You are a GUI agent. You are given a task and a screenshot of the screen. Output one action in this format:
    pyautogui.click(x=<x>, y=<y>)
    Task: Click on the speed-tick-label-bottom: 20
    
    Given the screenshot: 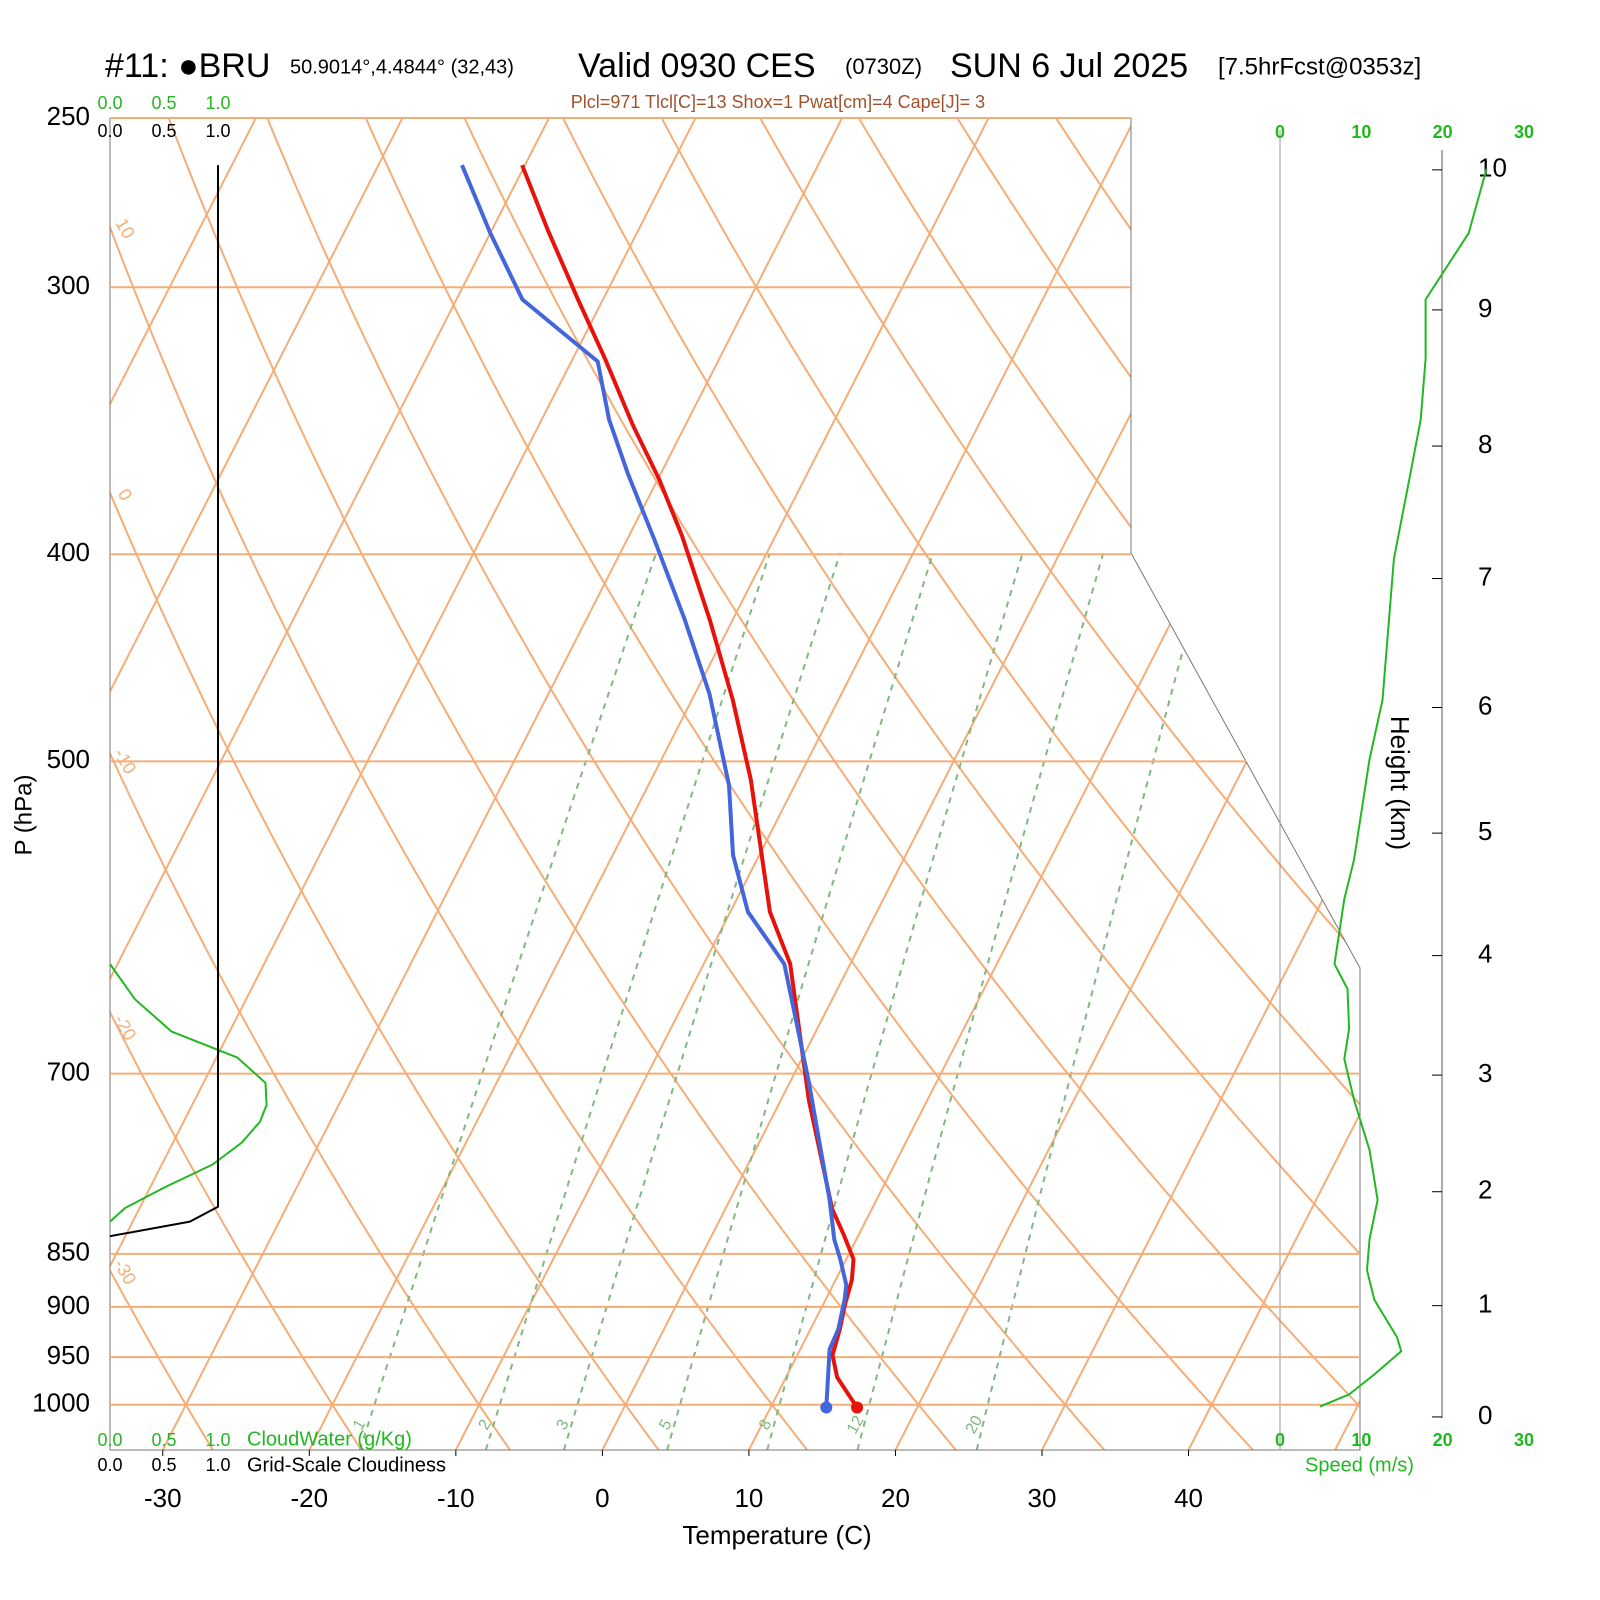 What is the action you would take?
    pyautogui.click(x=1443, y=1440)
    